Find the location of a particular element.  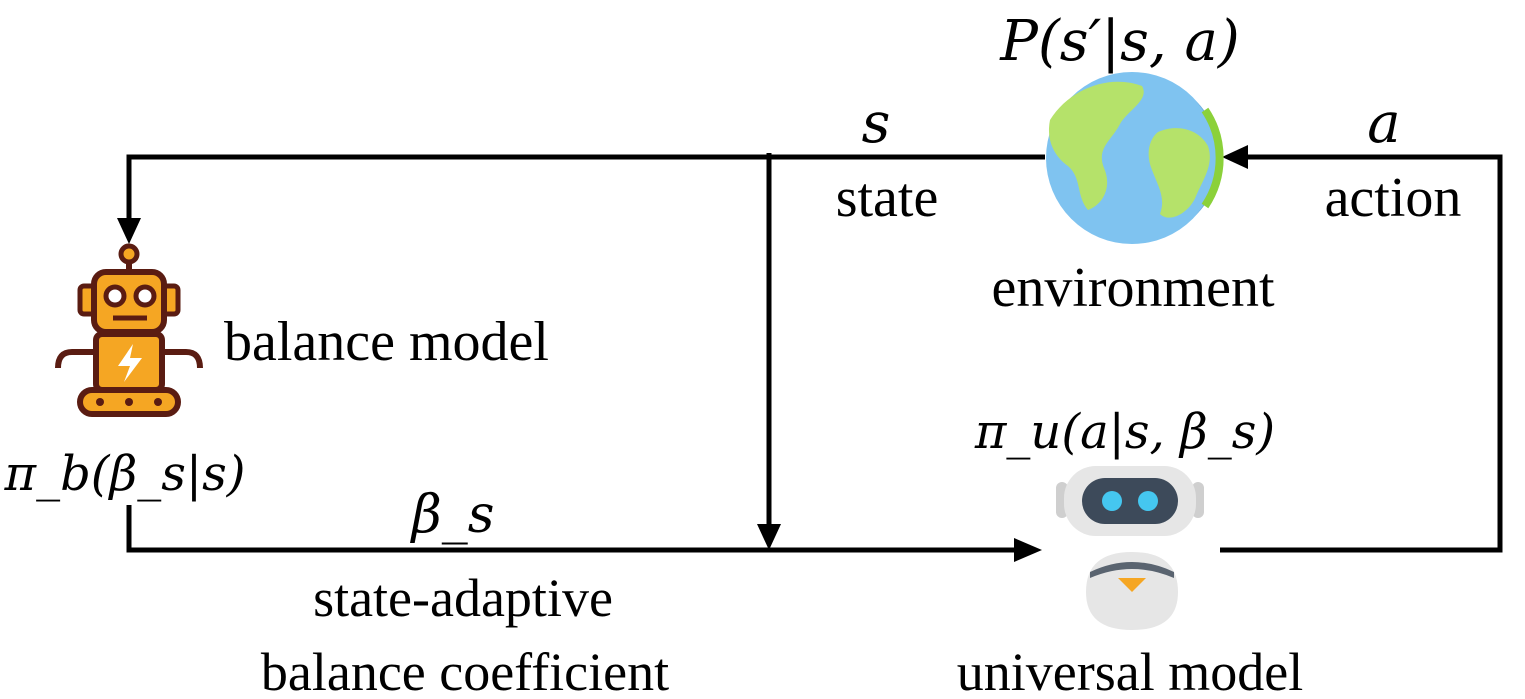

robot-eye-right is located at coordinates (145, 296).